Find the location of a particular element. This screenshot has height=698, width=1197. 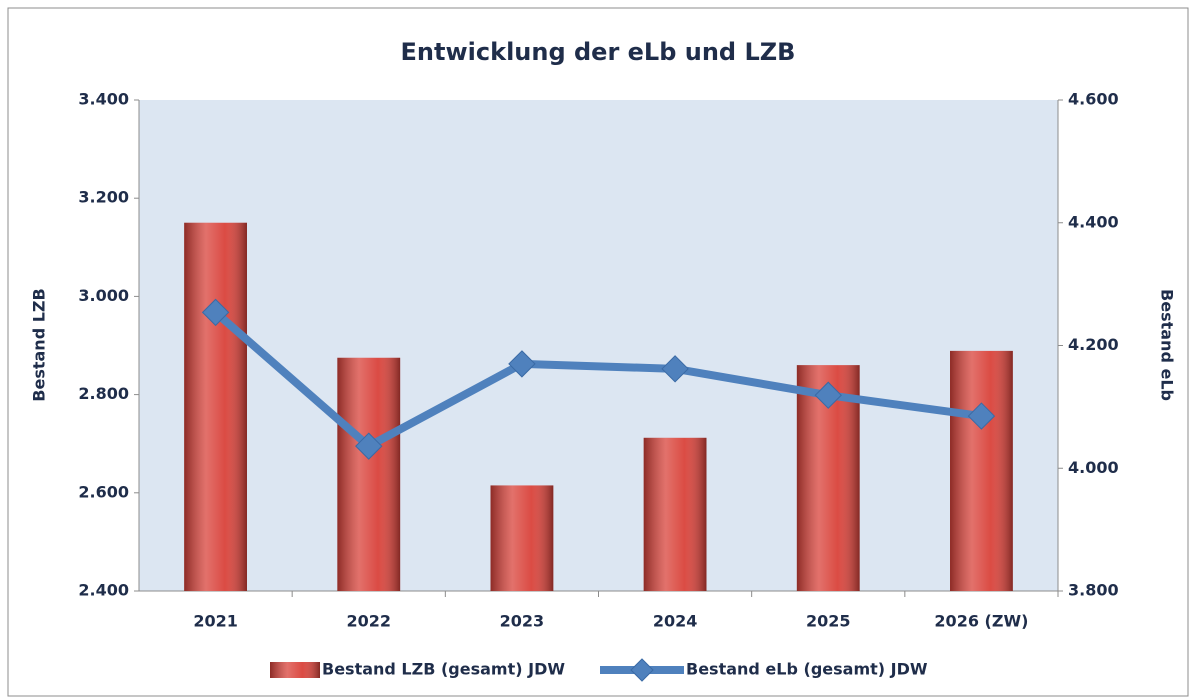

x-tick-label: 2023 is located at coordinates (522, 621).